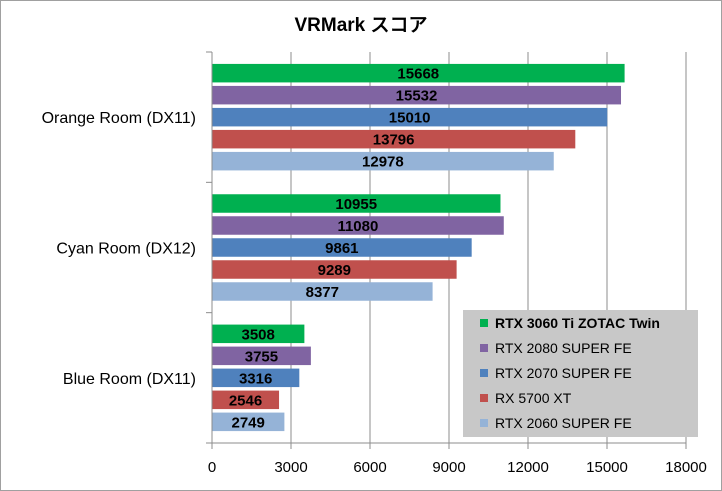 This screenshot has width=722, height=491. I want to click on x-tick-label: 0, so click(212, 467).